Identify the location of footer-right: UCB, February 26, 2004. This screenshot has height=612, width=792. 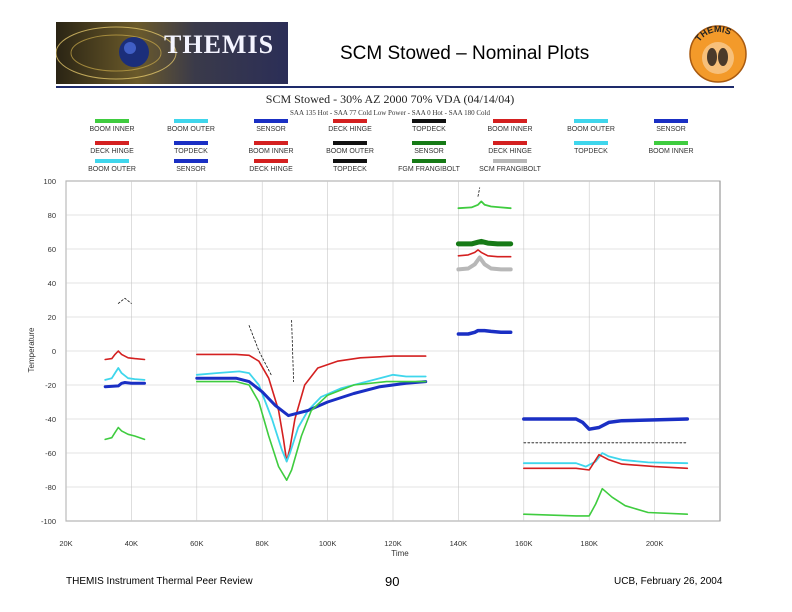
(668, 581).